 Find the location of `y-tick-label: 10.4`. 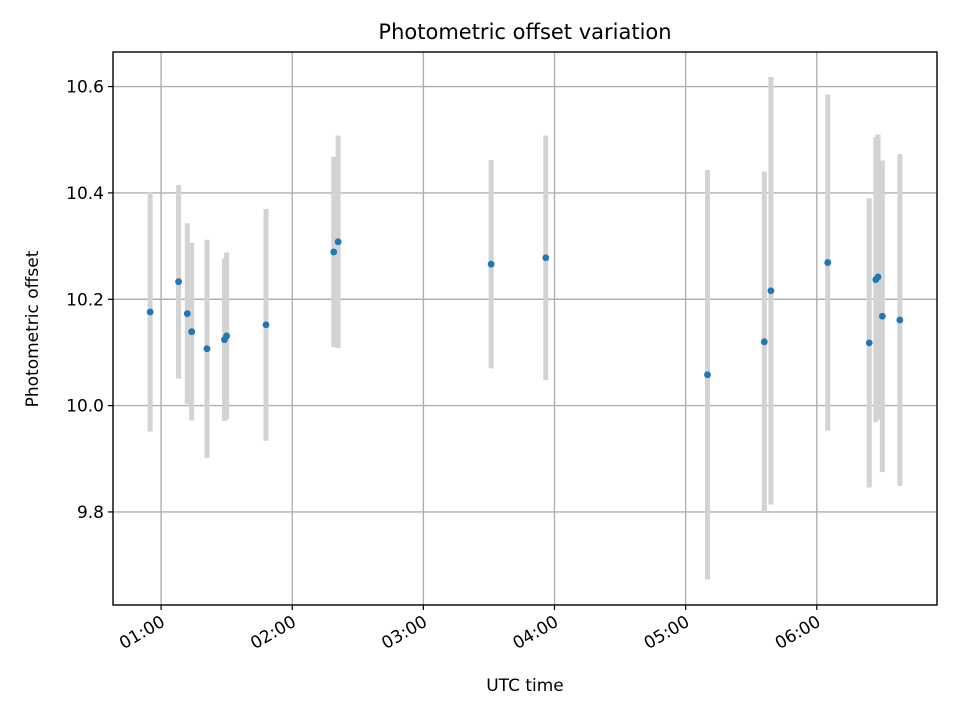

y-tick-label: 10.4 is located at coordinates (85, 194).